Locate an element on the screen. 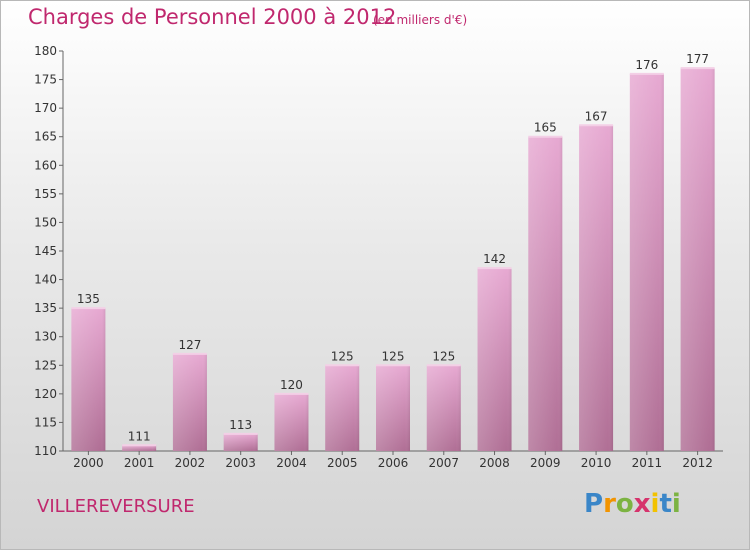  value-label: 111 is located at coordinates (139, 436).